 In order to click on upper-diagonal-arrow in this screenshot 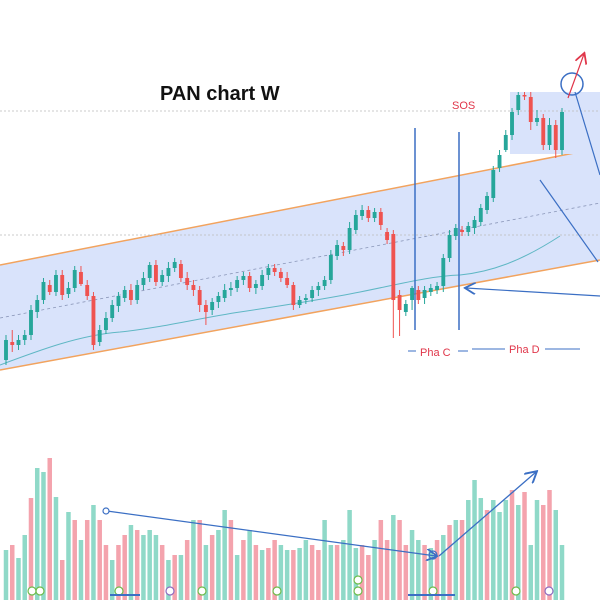, I will do `click(587, 133)`.